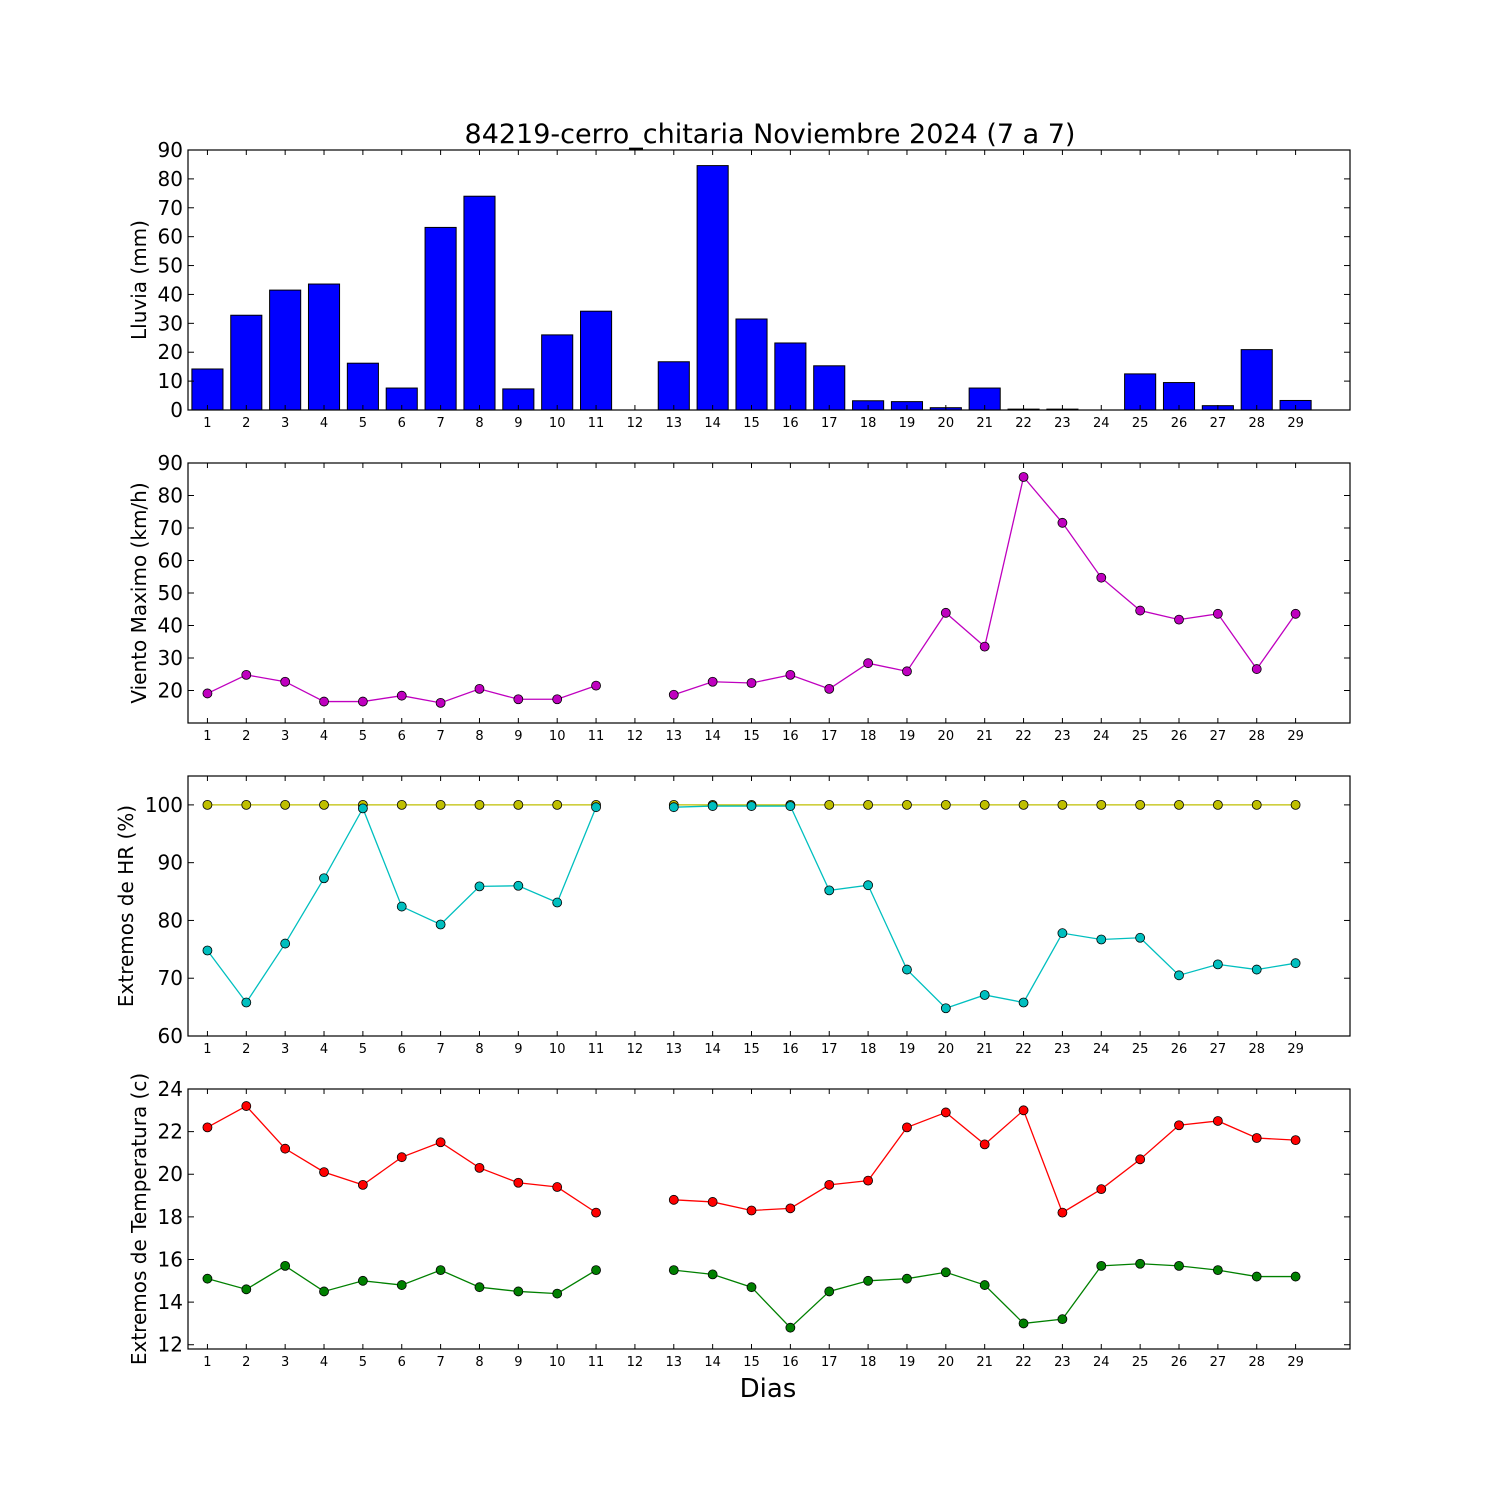  Describe the element at coordinates (1023, 736) in the screenshot. I see `x-tick-label: 22` at that location.